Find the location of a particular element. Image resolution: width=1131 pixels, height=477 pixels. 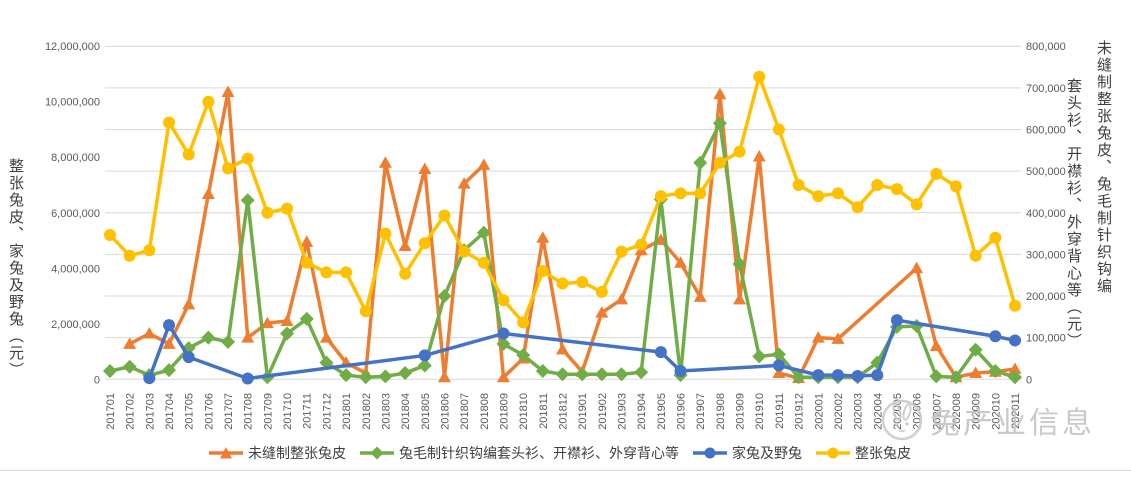

x-axis-label: 201812 is located at coordinates (564, 411).